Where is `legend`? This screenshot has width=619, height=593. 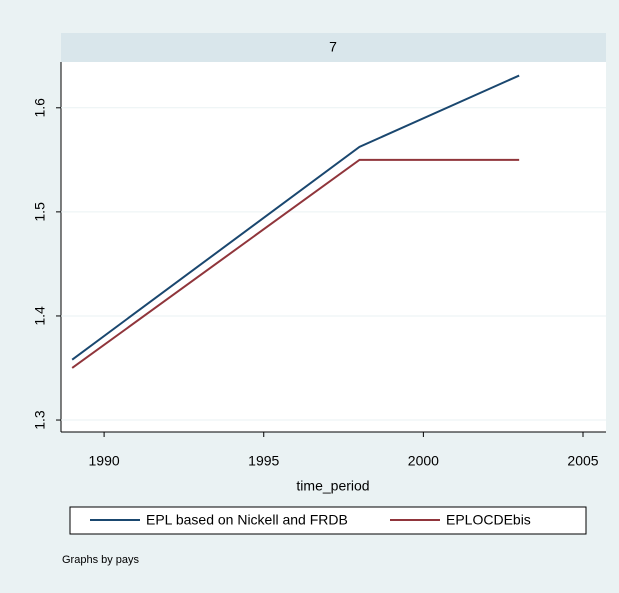 legend is located at coordinates (328, 520).